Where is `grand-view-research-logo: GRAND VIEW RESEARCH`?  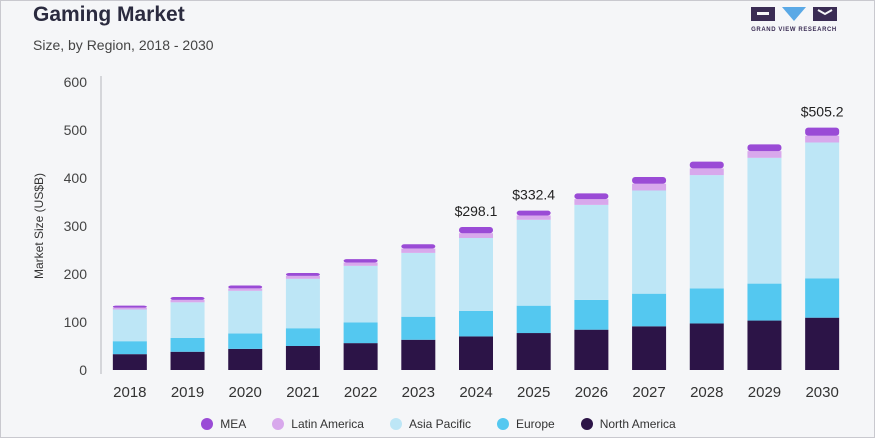 grand-view-research-logo: GRAND VIEW RESEARCH is located at coordinates (794, 20).